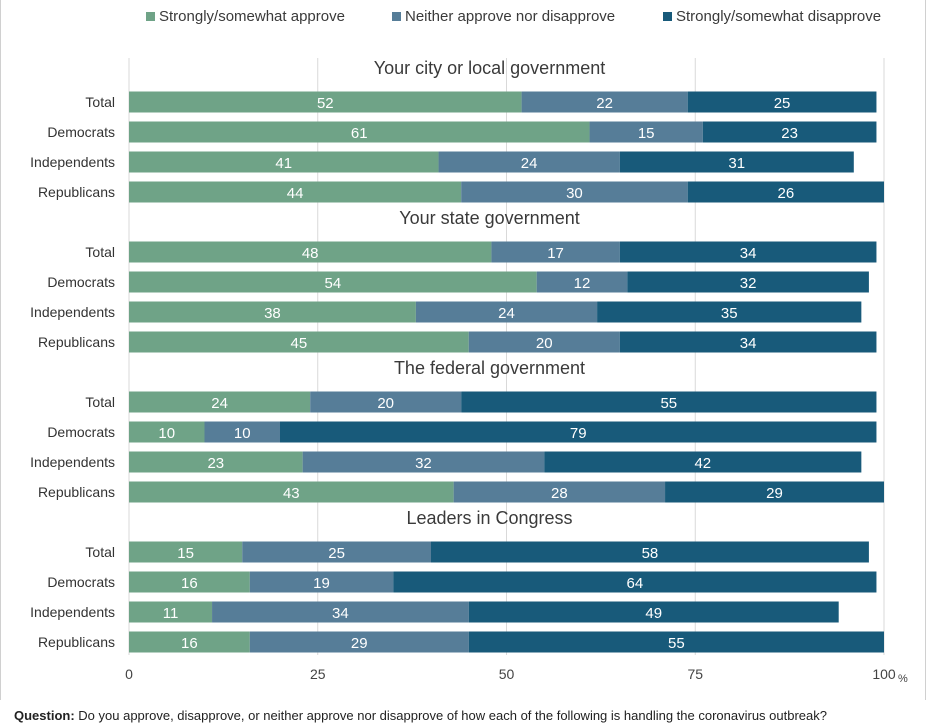  I want to click on legend-item-approve: Strongly/somewhat approve, so click(245, 16).